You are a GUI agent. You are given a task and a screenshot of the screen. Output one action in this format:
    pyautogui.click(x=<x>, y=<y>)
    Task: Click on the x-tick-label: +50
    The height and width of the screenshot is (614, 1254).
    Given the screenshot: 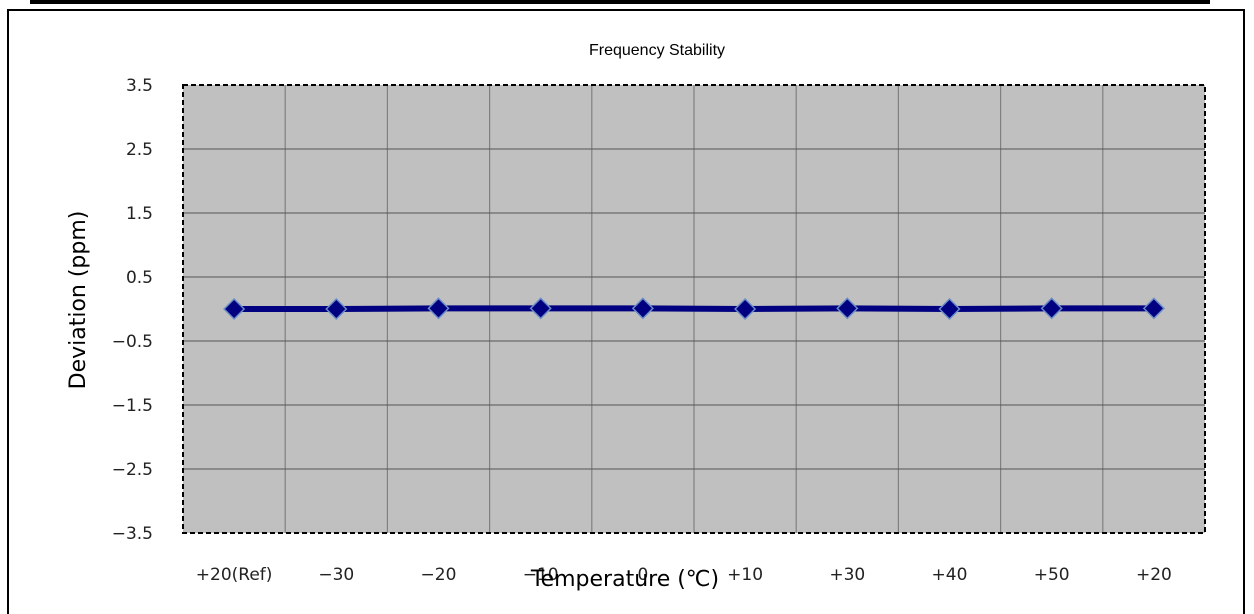 What is the action you would take?
    pyautogui.click(x=1052, y=575)
    